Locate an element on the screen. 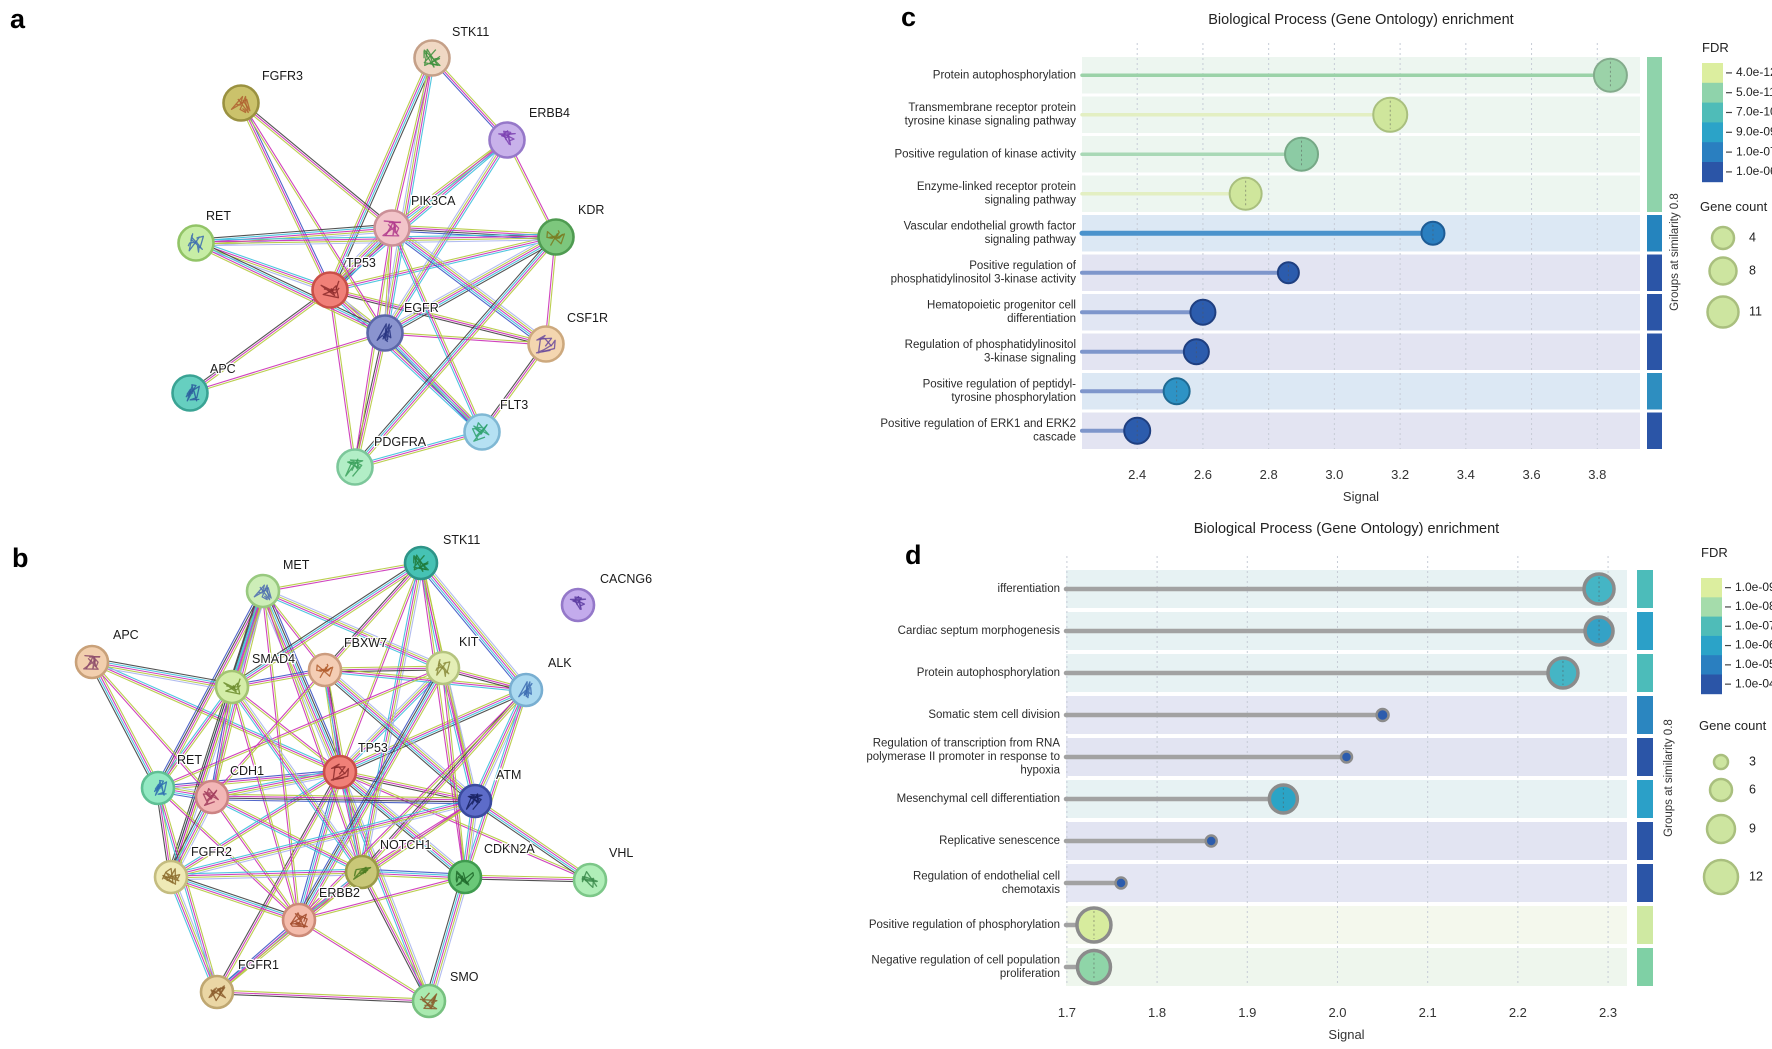 The image size is (1772, 1049). edge-TP53-APC is located at coordinates (216, 717).